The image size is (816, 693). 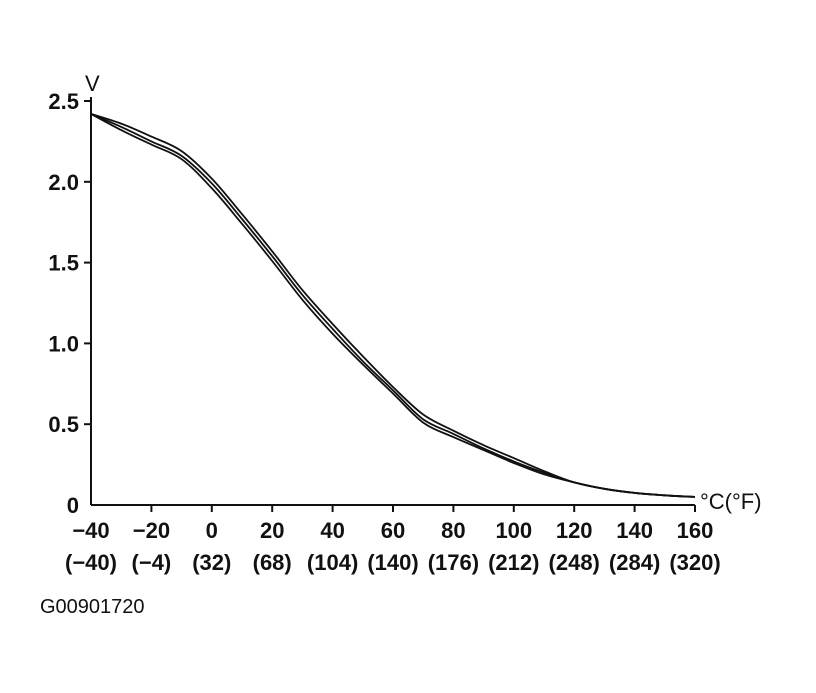 What do you see at coordinates (91, 562) in the screenshot?
I see `x-tick-label-fahrenheit: (−40)` at bounding box center [91, 562].